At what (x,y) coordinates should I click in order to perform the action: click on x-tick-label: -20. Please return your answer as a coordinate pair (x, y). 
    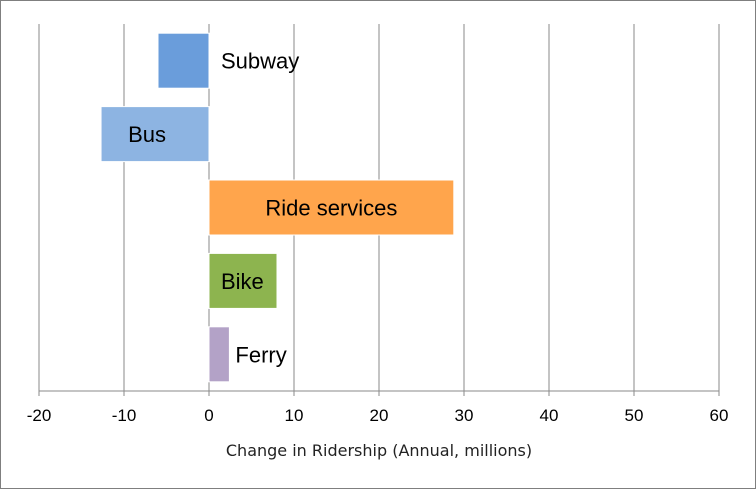
    Looking at the image, I should click on (39, 415).